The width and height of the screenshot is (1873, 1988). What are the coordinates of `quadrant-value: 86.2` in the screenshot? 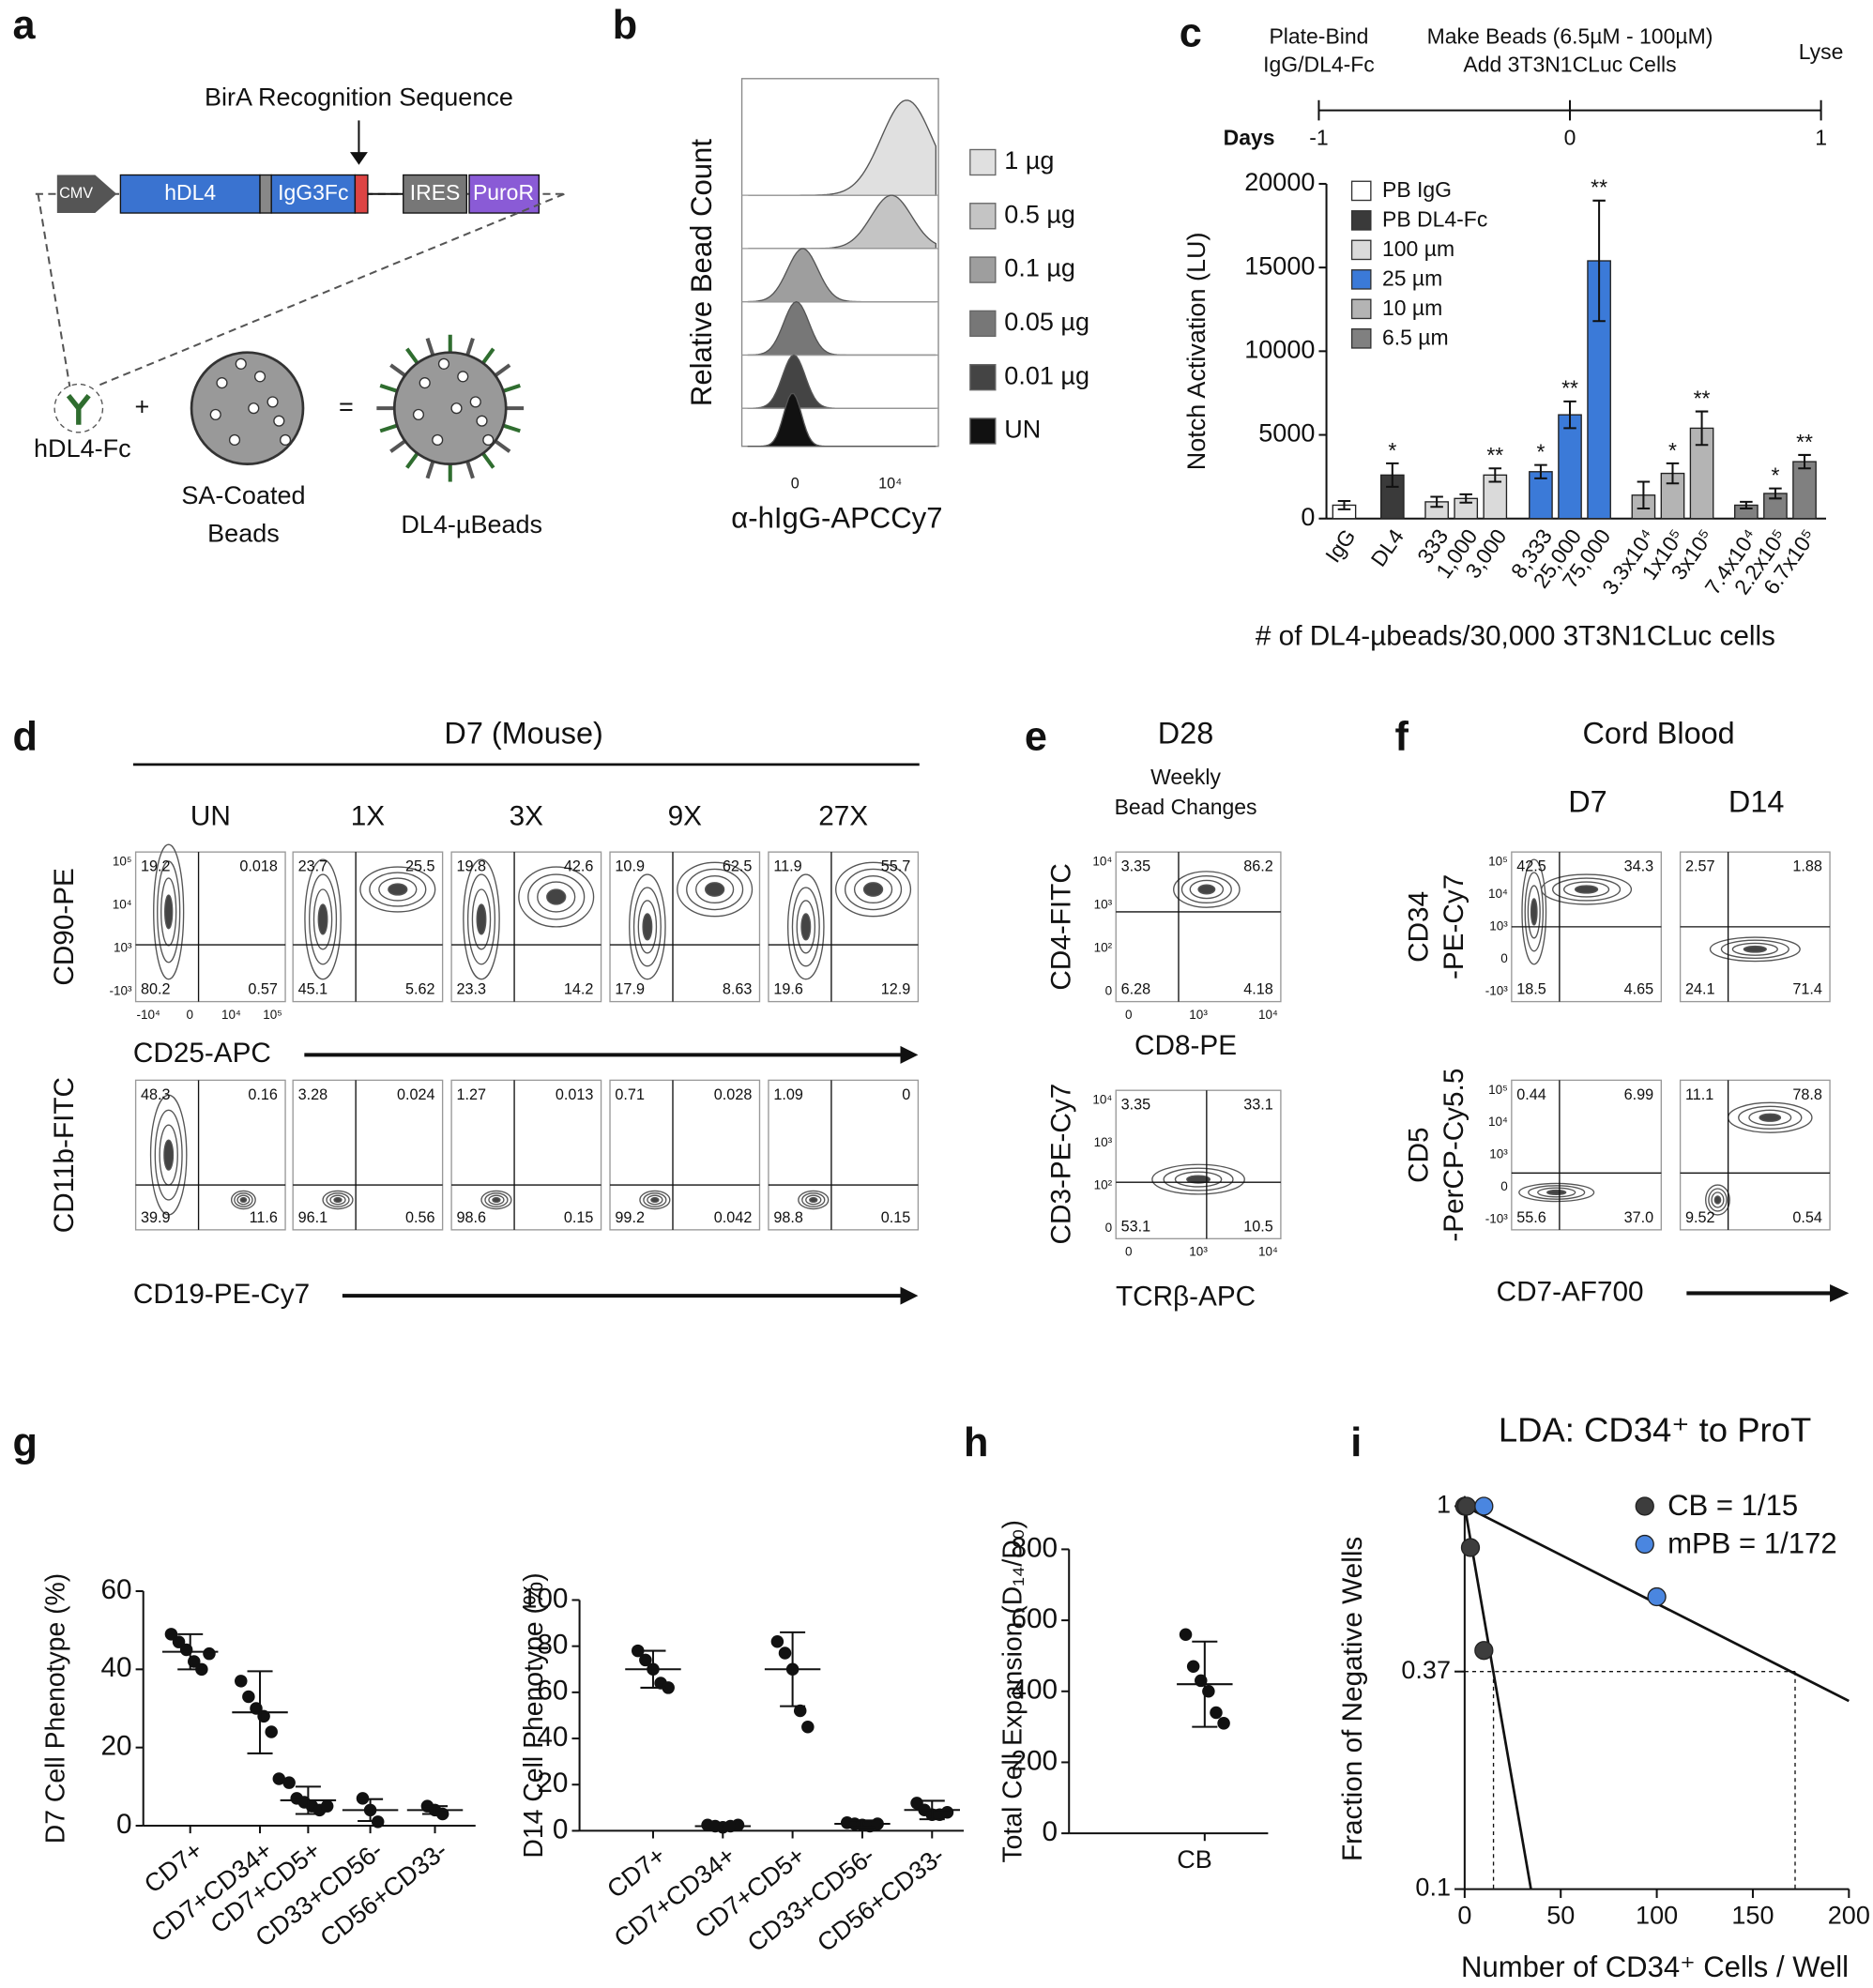 It's located at (1258, 866).